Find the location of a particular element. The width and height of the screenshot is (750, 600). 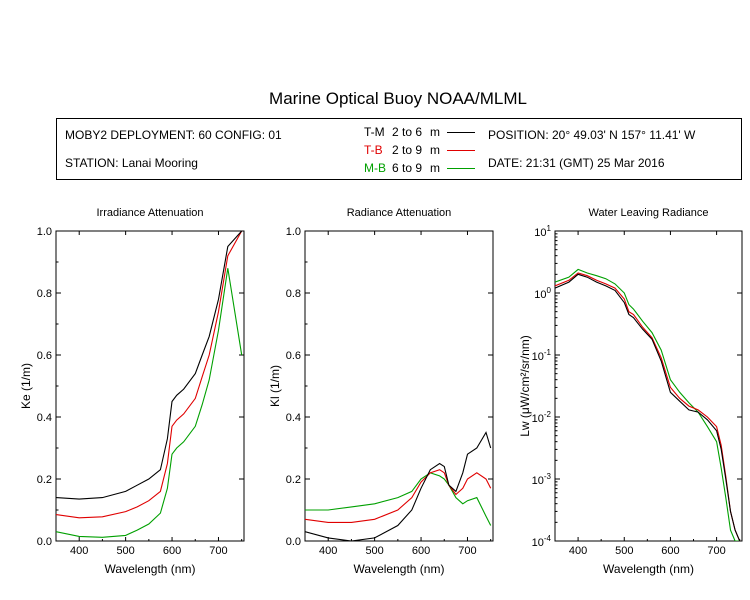

legend-code: T-B is located at coordinates (373, 150).